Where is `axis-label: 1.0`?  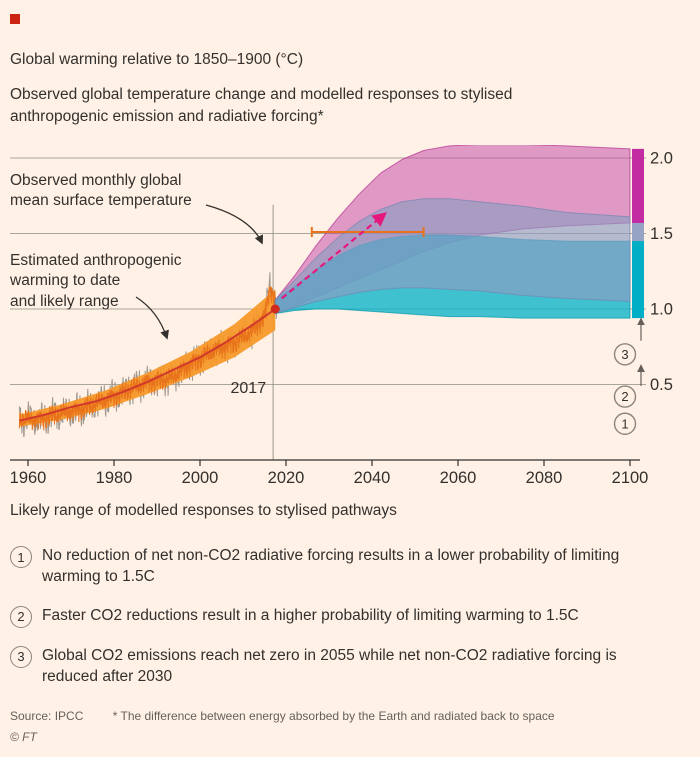 axis-label: 1.0 is located at coordinates (661, 310).